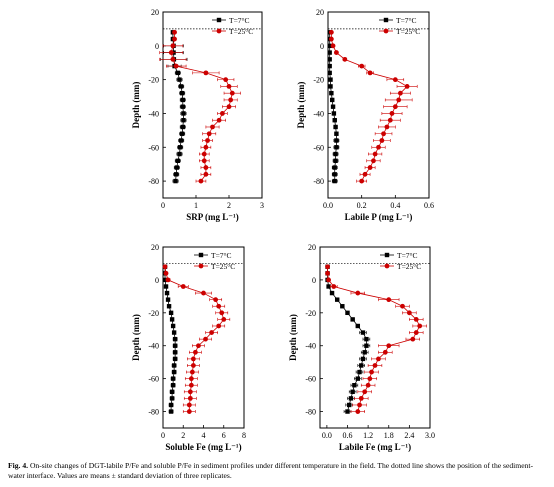  I want to click on y-tick-label: -60, so click(318, 147).